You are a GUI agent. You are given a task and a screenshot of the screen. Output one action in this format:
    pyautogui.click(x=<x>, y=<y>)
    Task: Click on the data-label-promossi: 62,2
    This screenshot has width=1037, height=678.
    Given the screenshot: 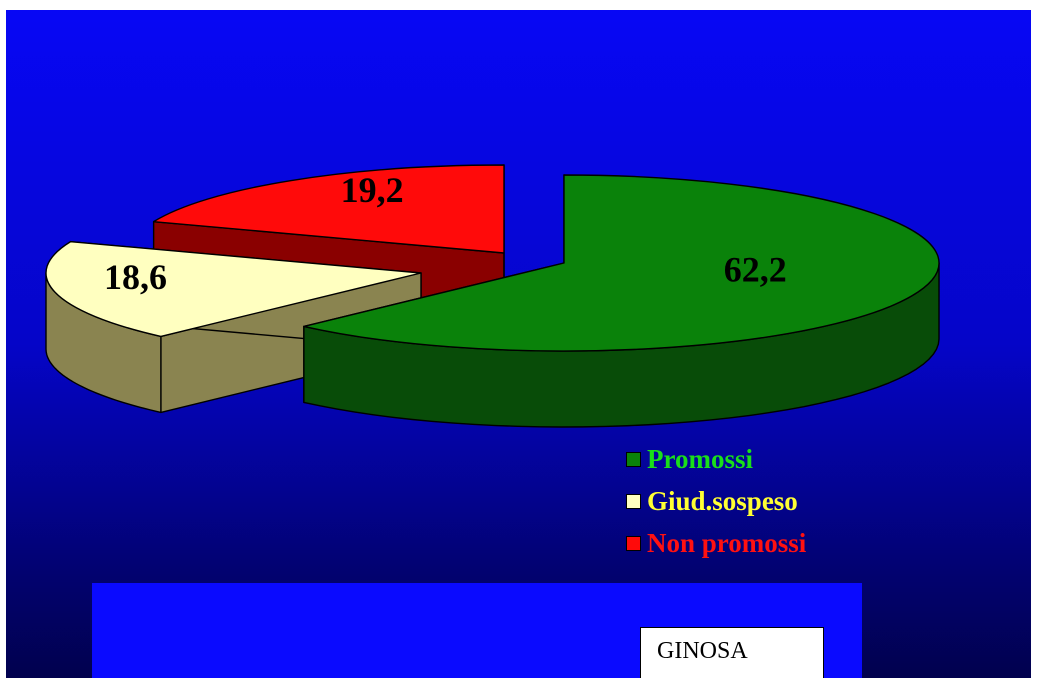 What is the action you would take?
    pyautogui.click(x=755, y=270)
    